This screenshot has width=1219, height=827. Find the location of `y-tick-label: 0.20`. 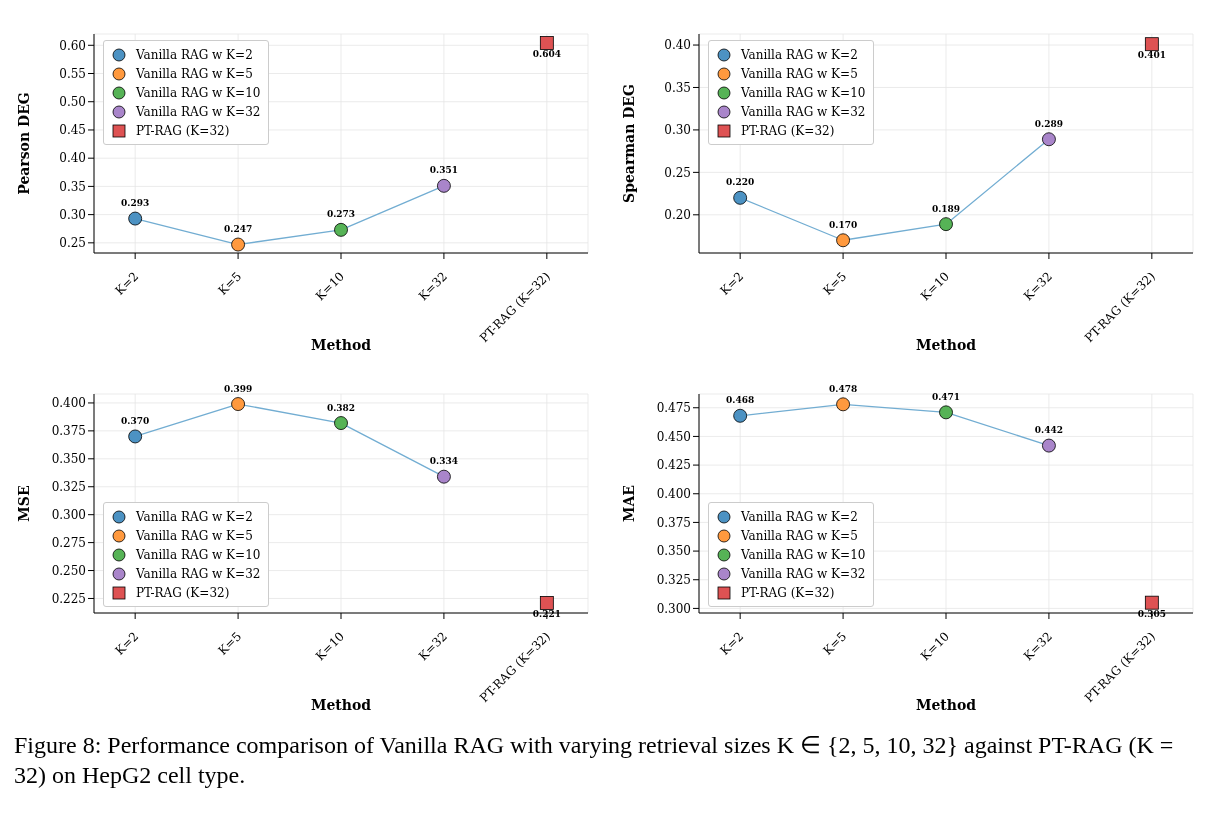

y-tick-label: 0.20 is located at coordinates (677, 215).